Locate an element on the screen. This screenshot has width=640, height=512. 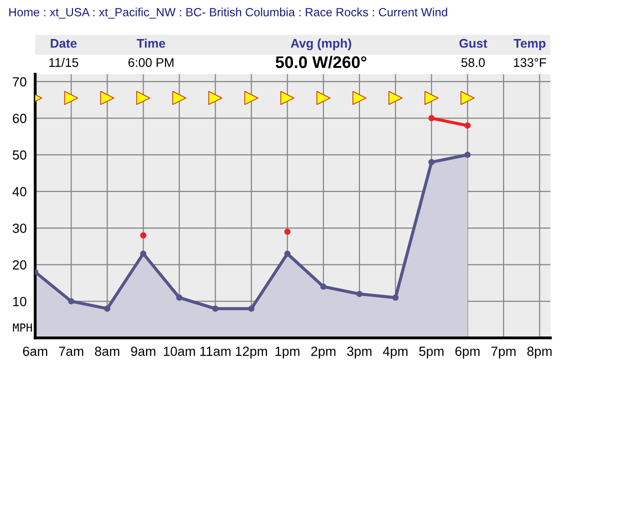
y-tick-label: 50 is located at coordinates (19, 155).